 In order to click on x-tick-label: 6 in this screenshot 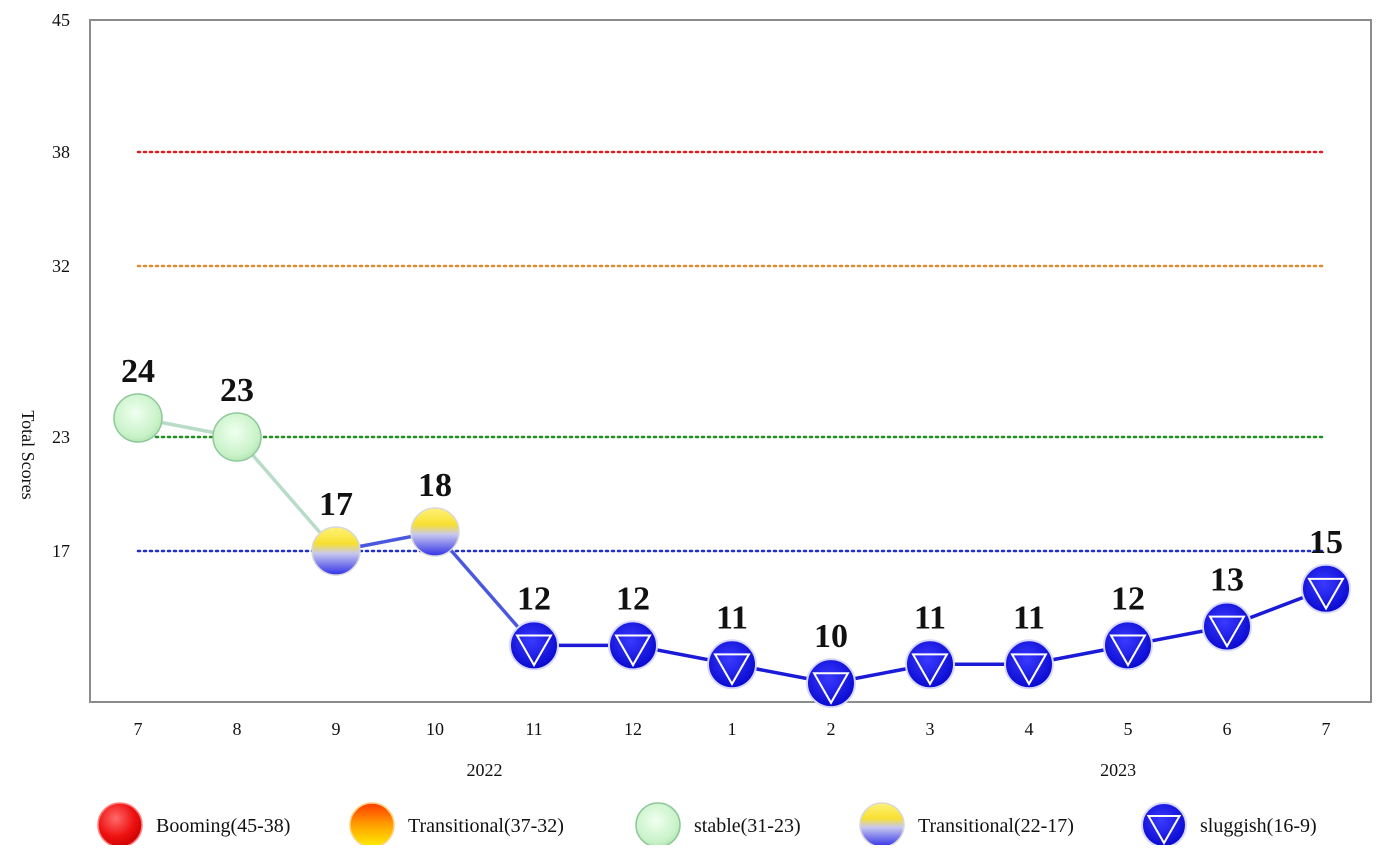, I will do `click(1227, 729)`.